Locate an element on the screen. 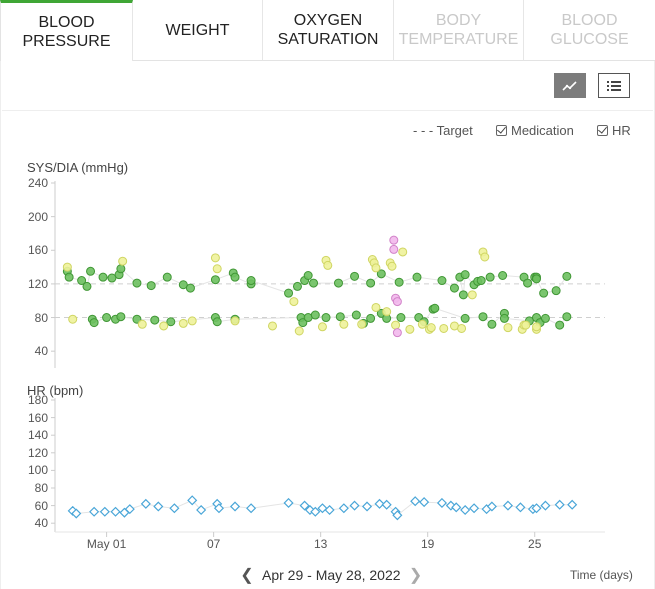 This screenshot has width=655, height=589. legend-hr-toggle: HR is located at coordinates (614, 130).